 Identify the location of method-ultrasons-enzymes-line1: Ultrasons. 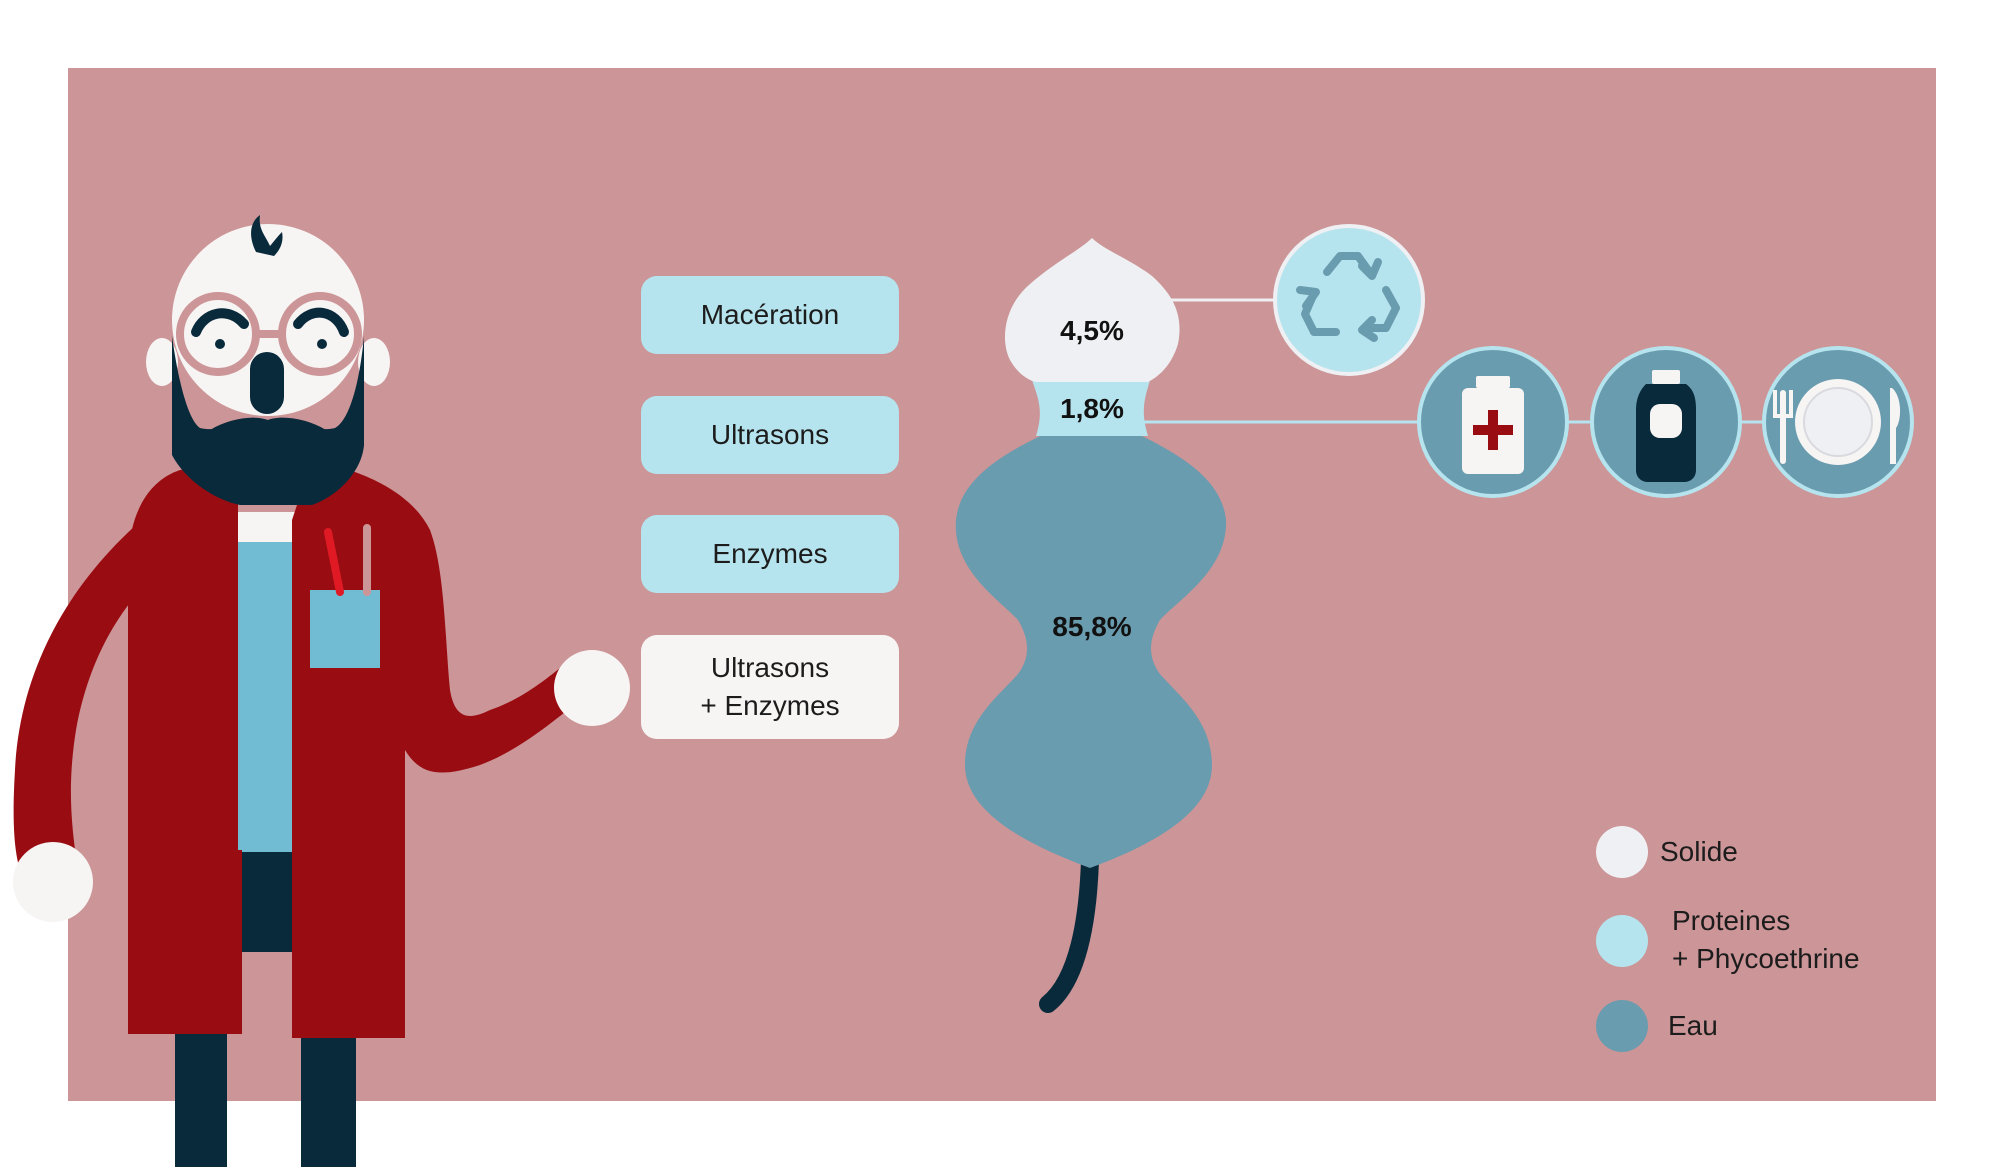
(770, 667).